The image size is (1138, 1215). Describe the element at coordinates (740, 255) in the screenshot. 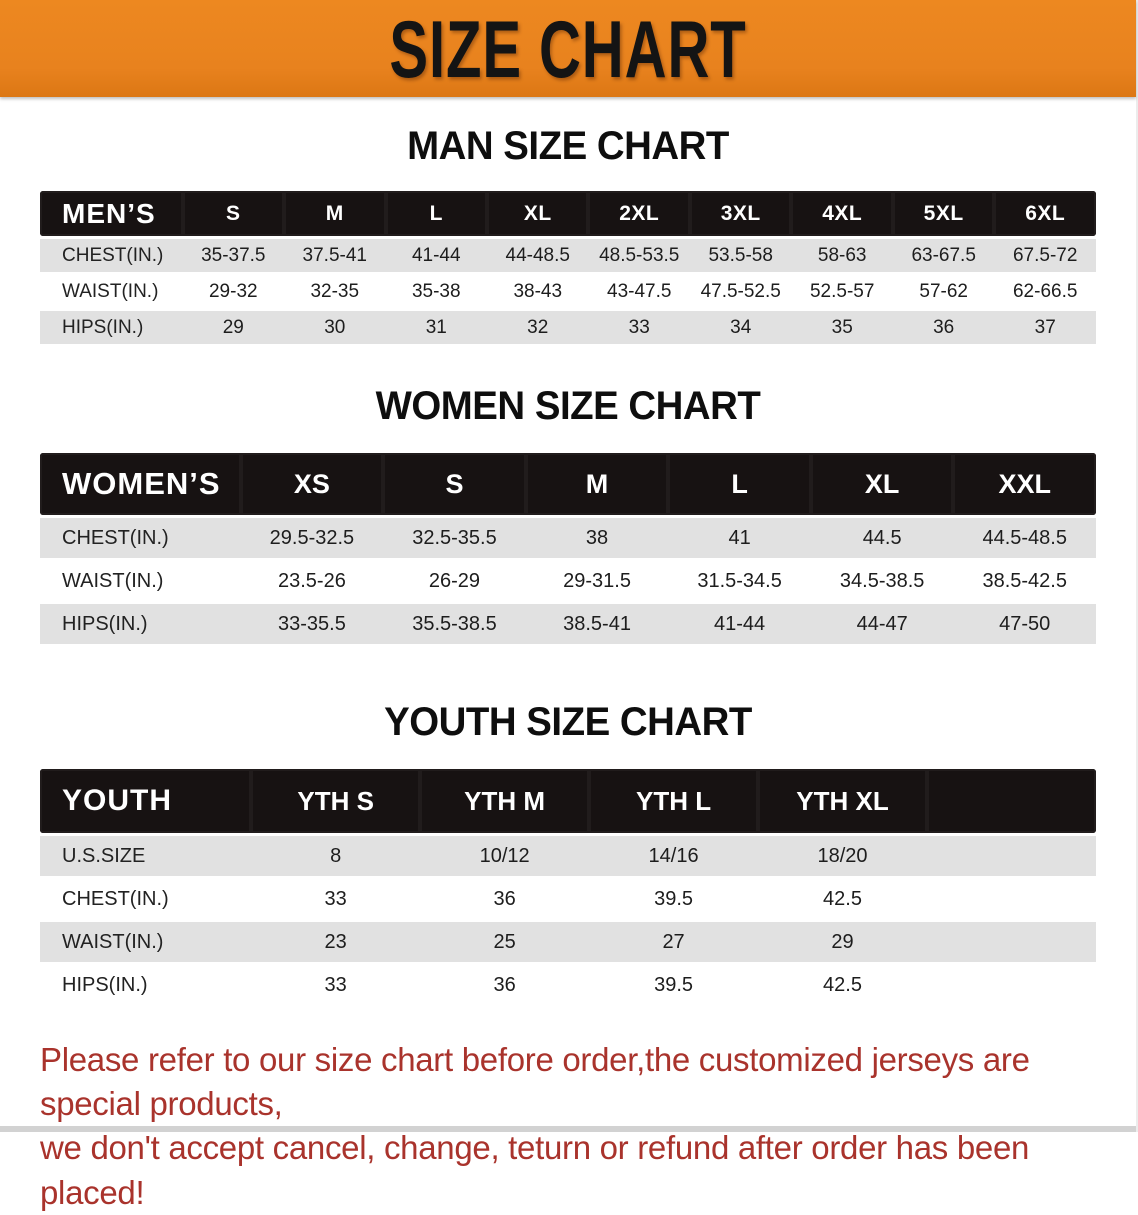

I see `size-value-cell: 53.5-58` at that location.